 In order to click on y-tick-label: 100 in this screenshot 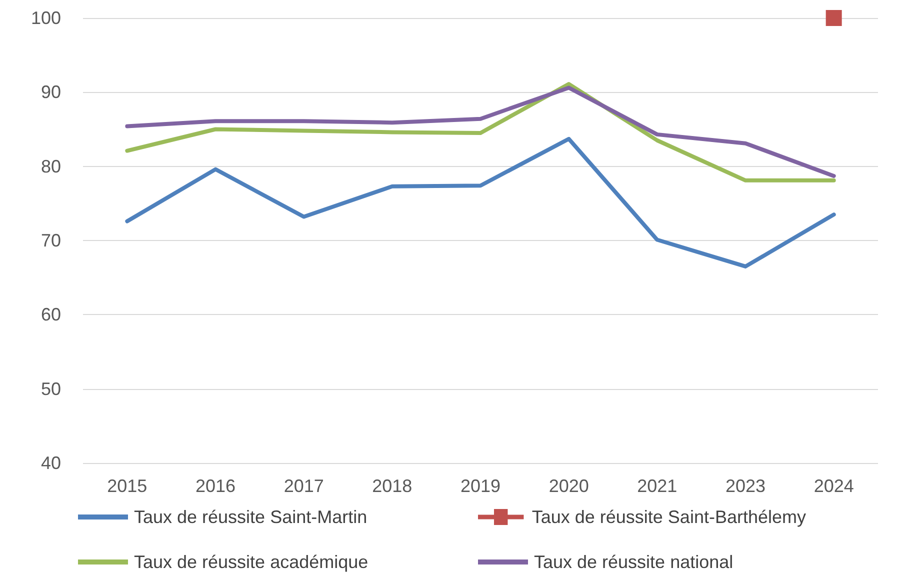, I will do `click(45, 18)`.